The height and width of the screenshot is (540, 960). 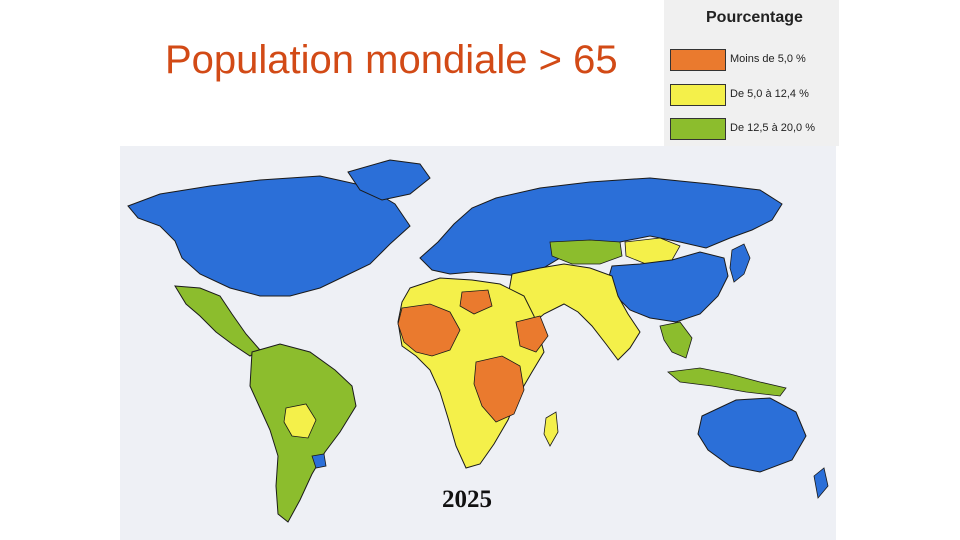 What do you see at coordinates (754, 17) in the screenshot?
I see `legend-title: Pourcentage` at bounding box center [754, 17].